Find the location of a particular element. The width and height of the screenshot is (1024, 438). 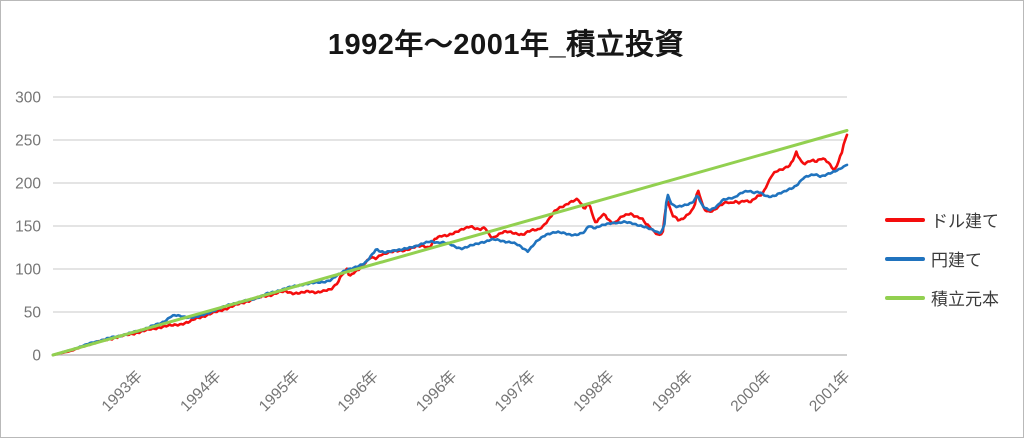

legend-label-dollar: ドル建て is located at coordinates (965, 221).